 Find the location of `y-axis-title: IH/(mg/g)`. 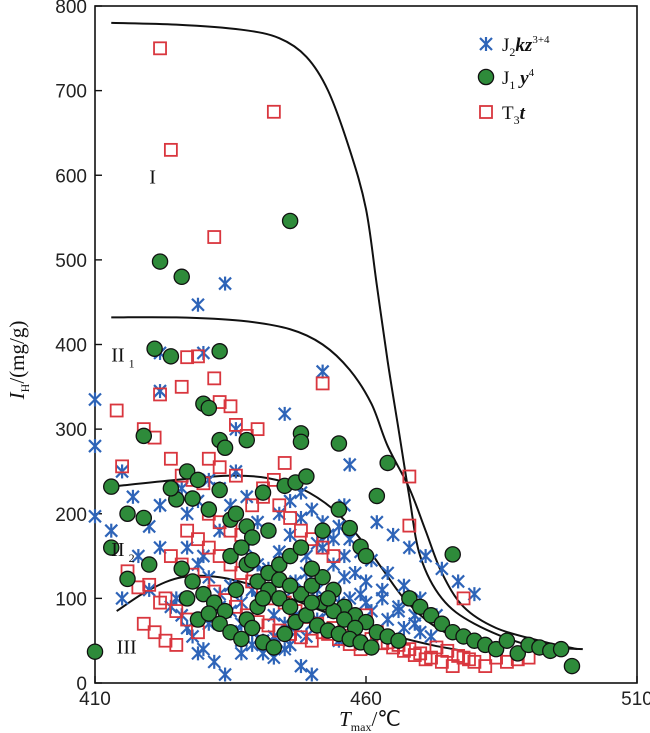

y-axis-title: IH/(mg/g) is located at coordinates (18, 361).